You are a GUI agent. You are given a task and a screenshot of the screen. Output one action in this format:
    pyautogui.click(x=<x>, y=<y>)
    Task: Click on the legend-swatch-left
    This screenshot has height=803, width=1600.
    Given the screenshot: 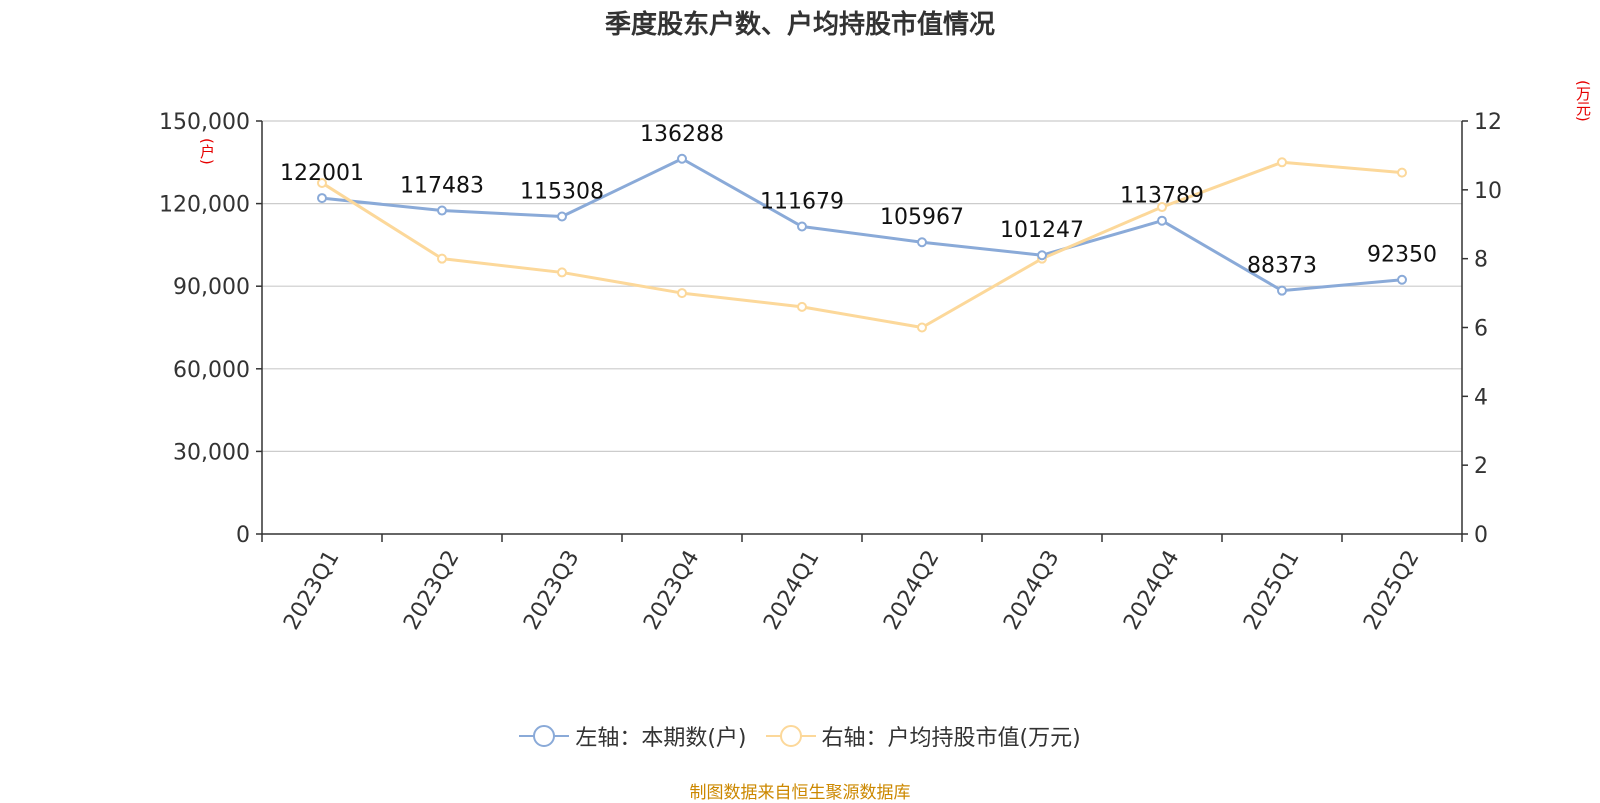 What is the action you would take?
    pyautogui.click(x=544, y=736)
    